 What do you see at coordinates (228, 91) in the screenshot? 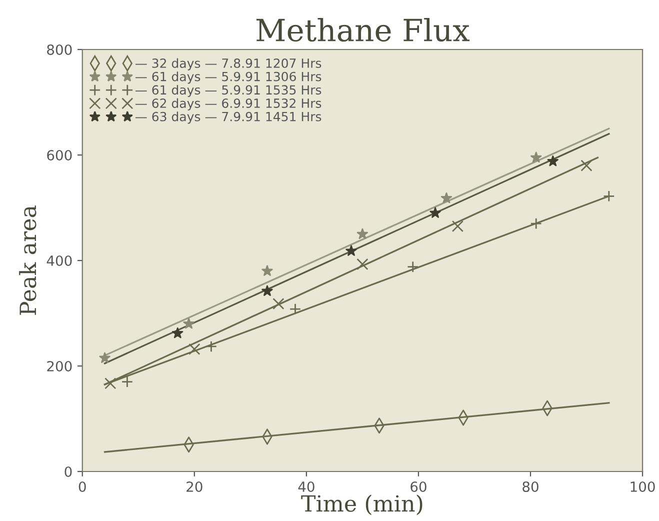
I see `legend-label: — 61 days — 5.9.91 1535 Hrs` at bounding box center [228, 91].